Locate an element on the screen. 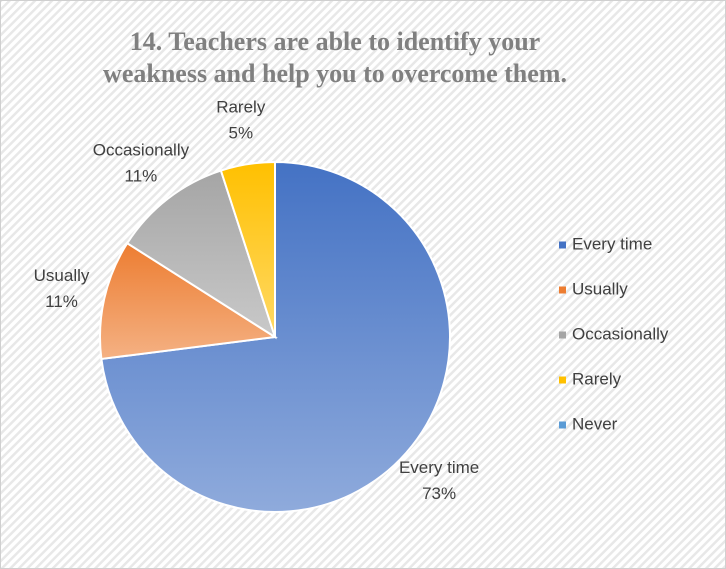 This screenshot has height=569, width=726. legend-label: Every time is located at coordinates (612, 243).